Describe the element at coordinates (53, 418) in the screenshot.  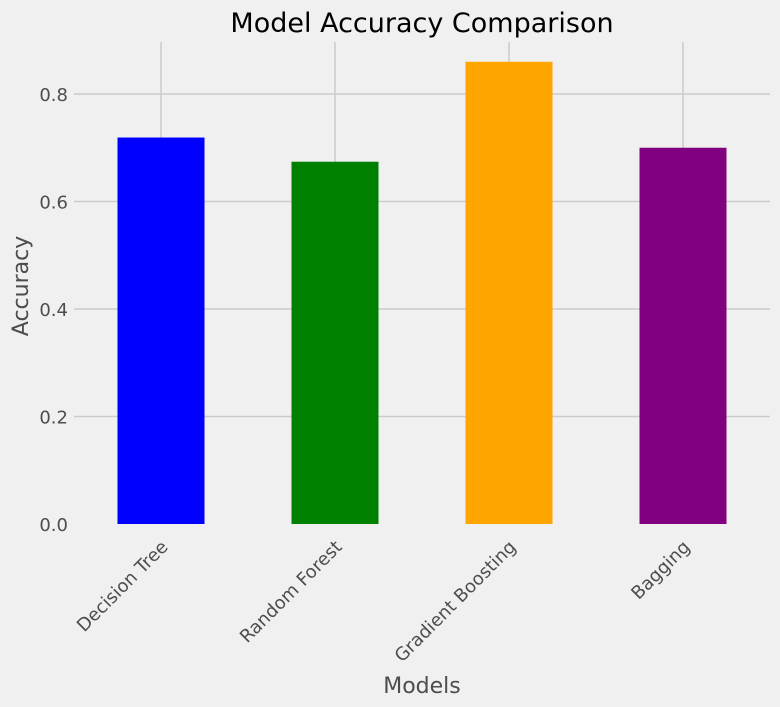
I see `y-tick-label: 0.2` at that location.